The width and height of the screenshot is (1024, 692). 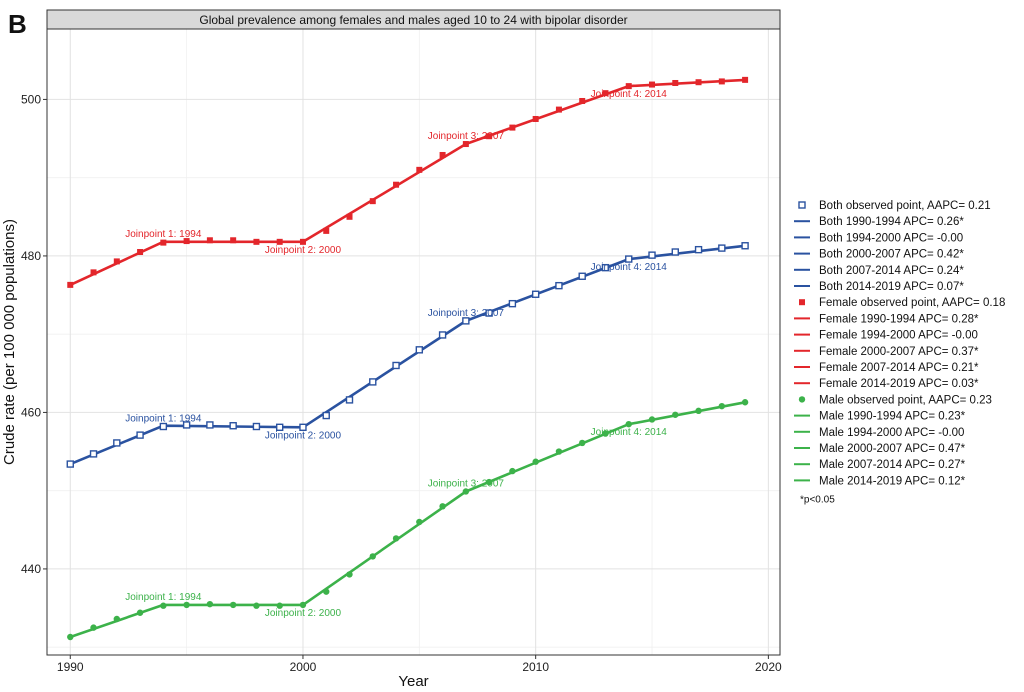 I want to click on x-axis: 1990 2000 2010 2020, so click(x=419, y=664).